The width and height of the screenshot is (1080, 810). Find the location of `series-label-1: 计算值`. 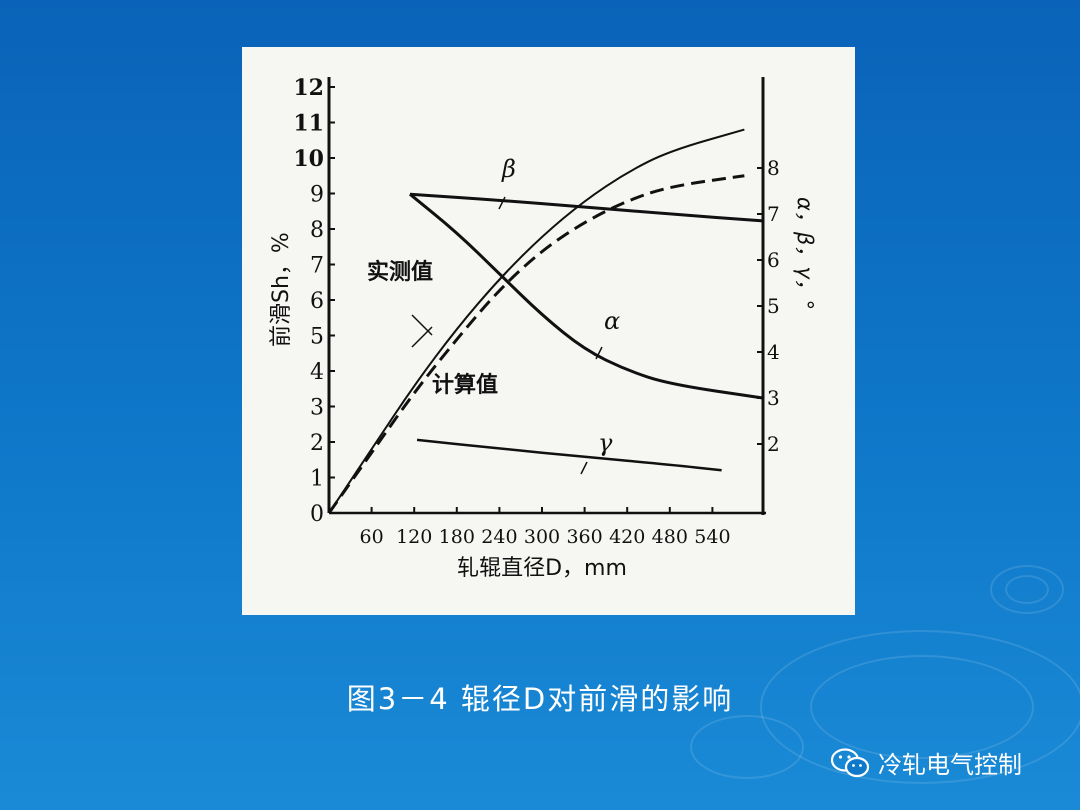

series-label-1: 计算值 is located at coordinates (465, 385).